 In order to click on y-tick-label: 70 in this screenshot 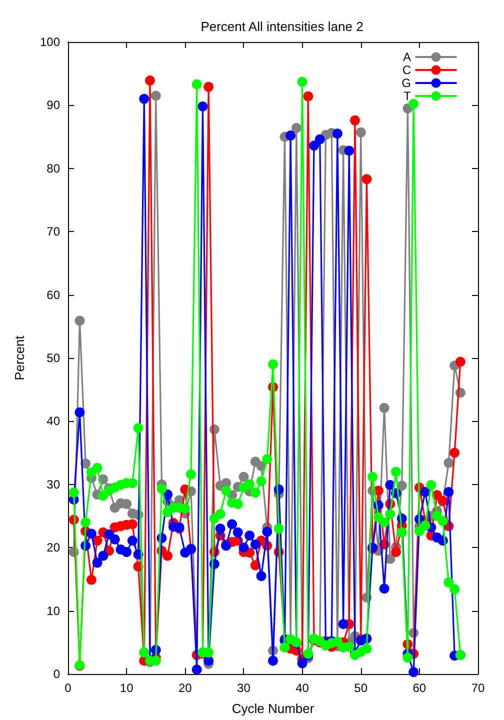, I will do `click(53, 231)`.